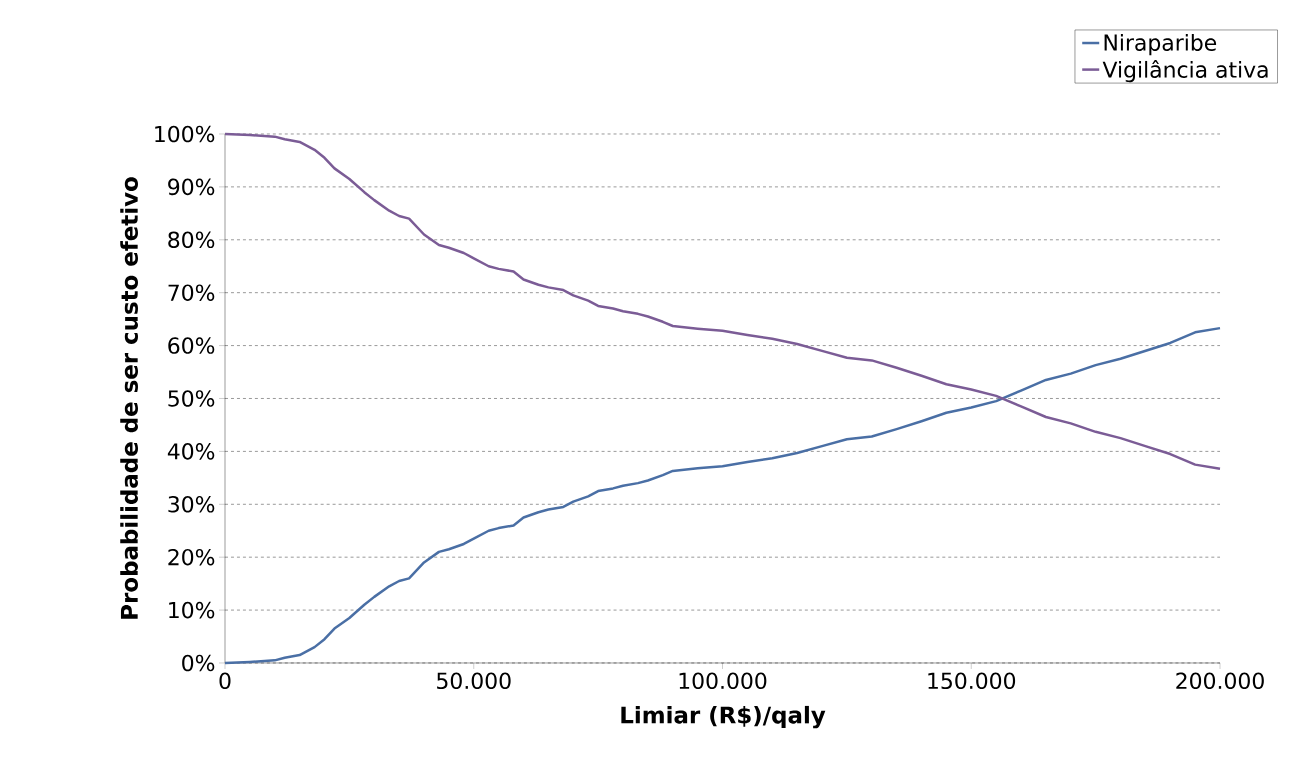  I want to click on y-tick-label: 100%, so click(185, 134).